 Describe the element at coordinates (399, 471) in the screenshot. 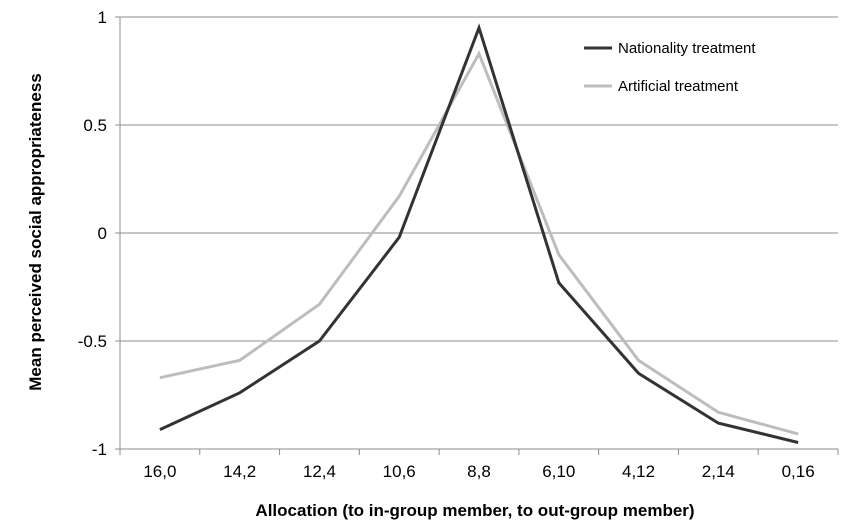

I see `x-tick-label: 10,6` at that location.